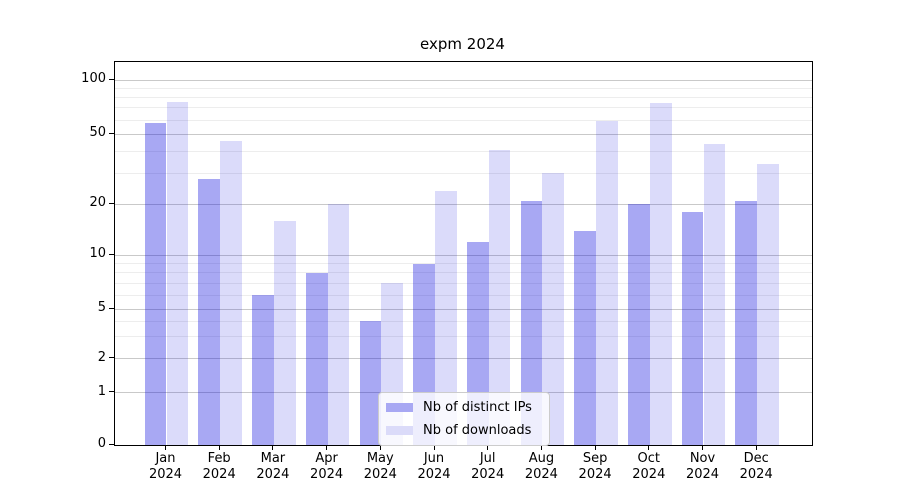  What do you see at coordinates (97, 203) in the screenshot?
I see `y-tick-label: 20` at bounding box center [97, 203].